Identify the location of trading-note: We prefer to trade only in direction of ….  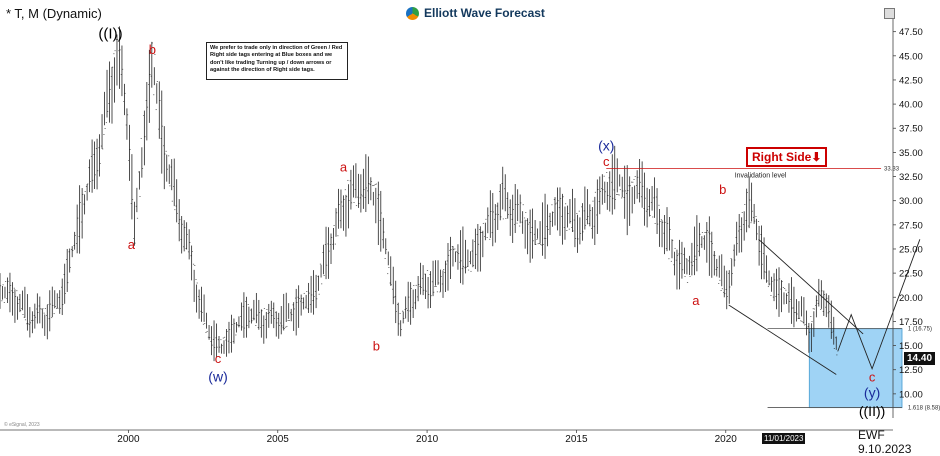
(277, 61).